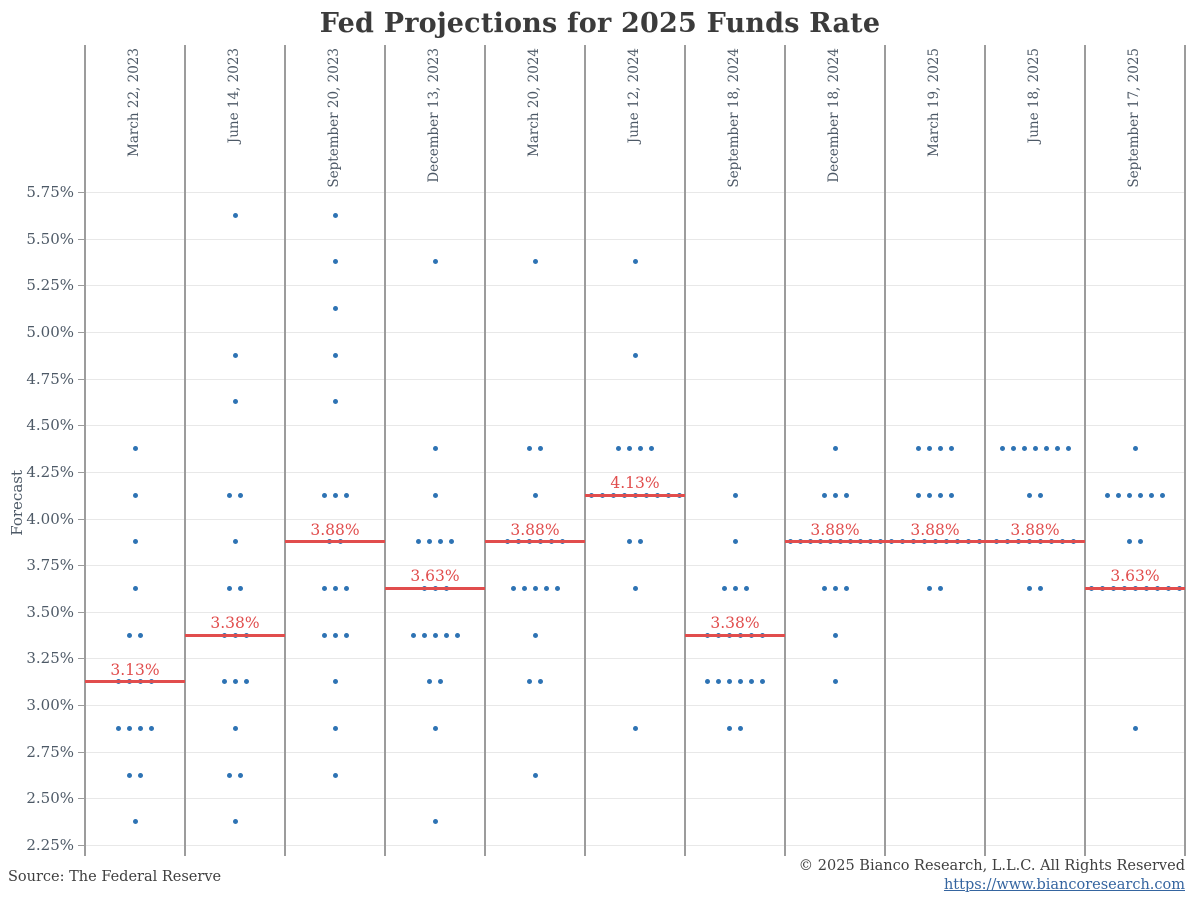 The image size is (1200, 900). Describe the element at coordinates (634, 96) in the screenshot. I see `column-header: June 12, 2024` at that location.